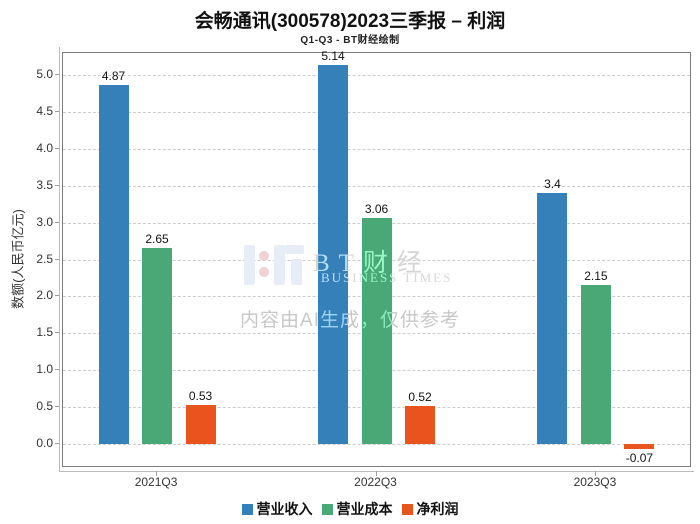 The width and height of the screenshot is (700, 524). I want to click on bar-value-operating-revenue-2021Q3: 4.87, so click(113, 75).